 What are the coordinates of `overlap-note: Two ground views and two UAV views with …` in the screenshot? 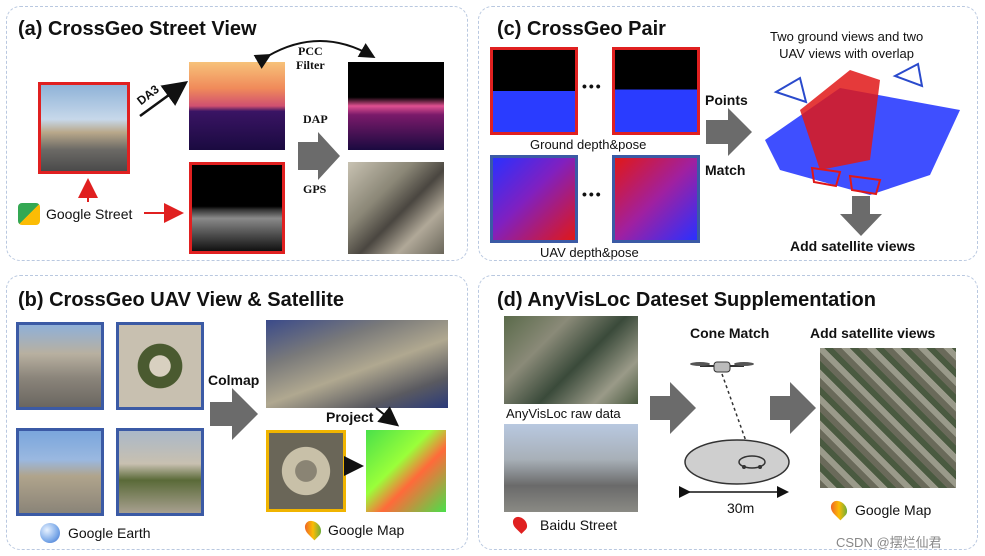 It's located at (847, 45).